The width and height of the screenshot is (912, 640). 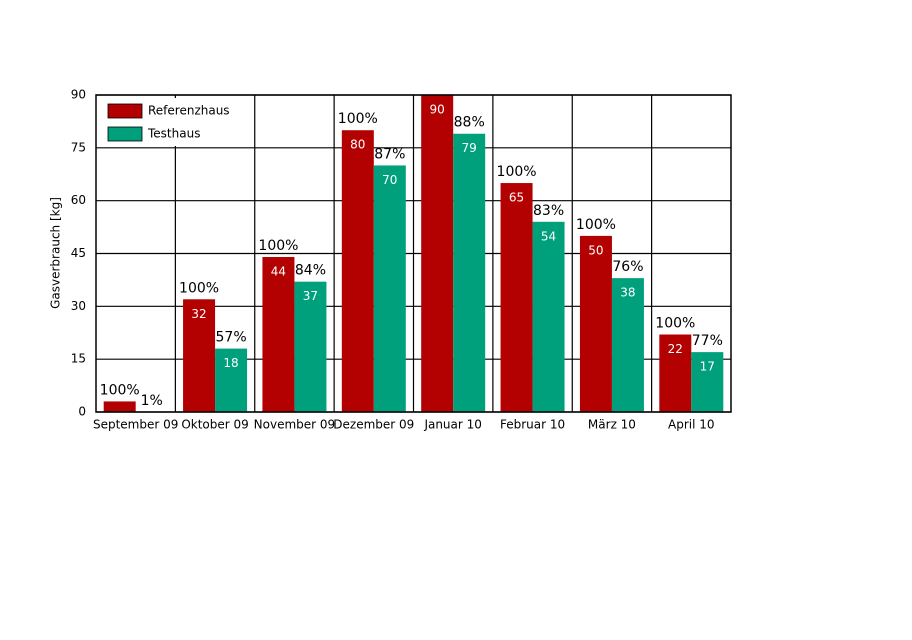 What do you see at coordinates (78, 359) in the screenshot?
I see `y-tick-label: 15` at bounding box center [78, 359].